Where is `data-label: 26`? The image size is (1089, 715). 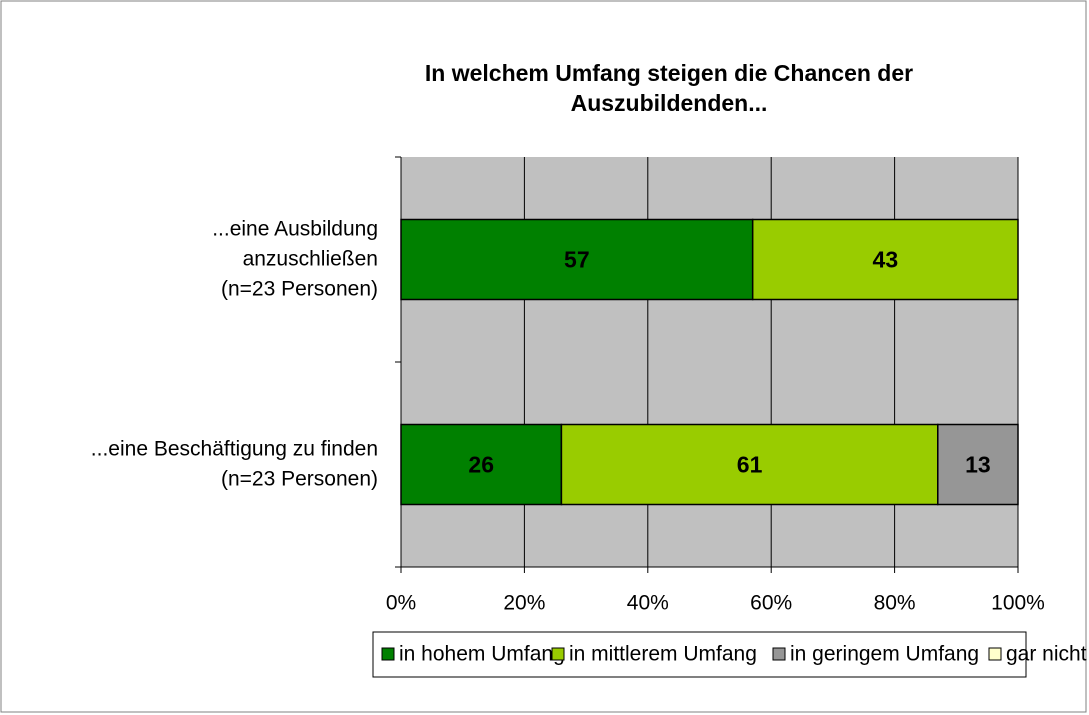
data-label: 26 is located at coordinates (481, 465).